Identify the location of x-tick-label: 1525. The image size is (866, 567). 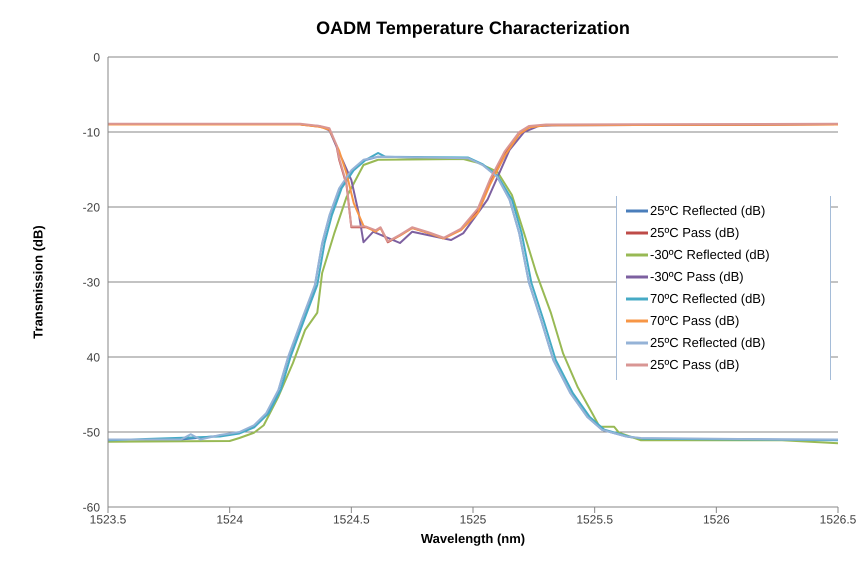
(473, 519).